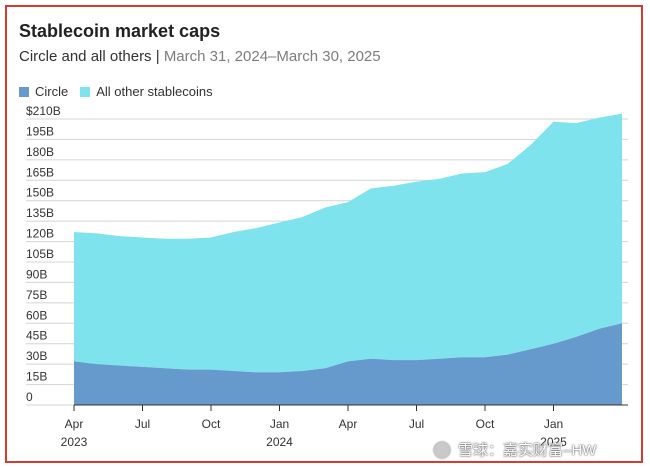  Describe the element at coordinates (85, 91) in the screenshot. I see `legend-swatch-others` at that location.